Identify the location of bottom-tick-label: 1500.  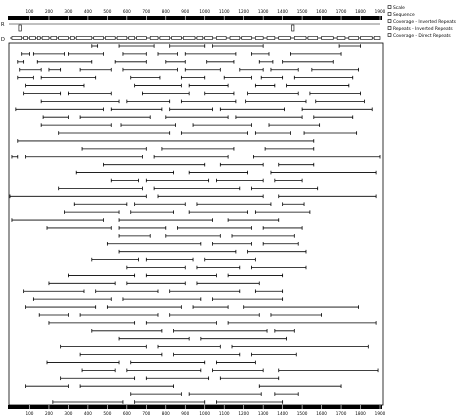
(302, 413).